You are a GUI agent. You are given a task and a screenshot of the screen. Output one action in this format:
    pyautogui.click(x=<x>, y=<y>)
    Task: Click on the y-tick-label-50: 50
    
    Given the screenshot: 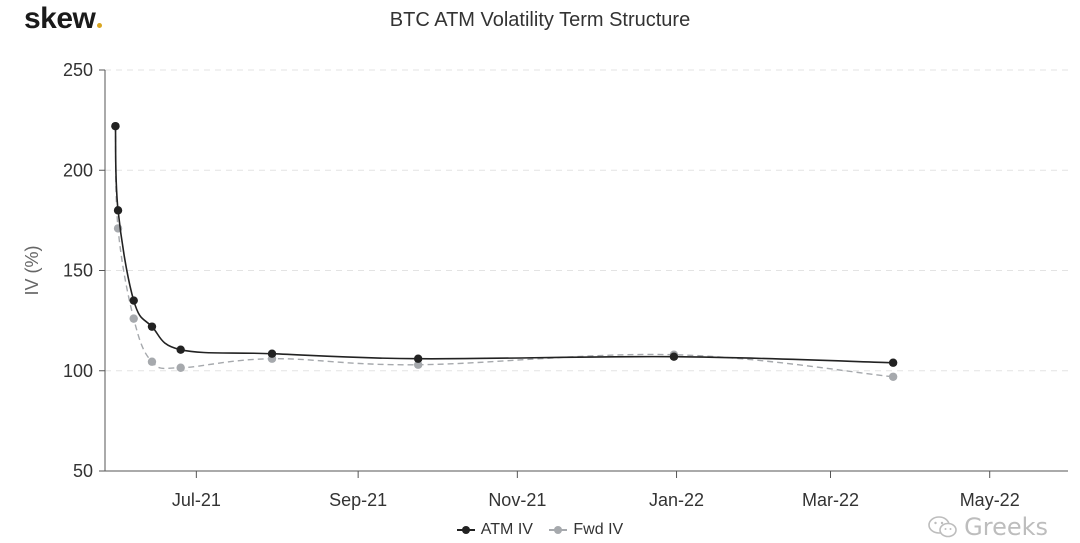 What is the action you would take?
    pyautogui.click(x=83, y=471)
    